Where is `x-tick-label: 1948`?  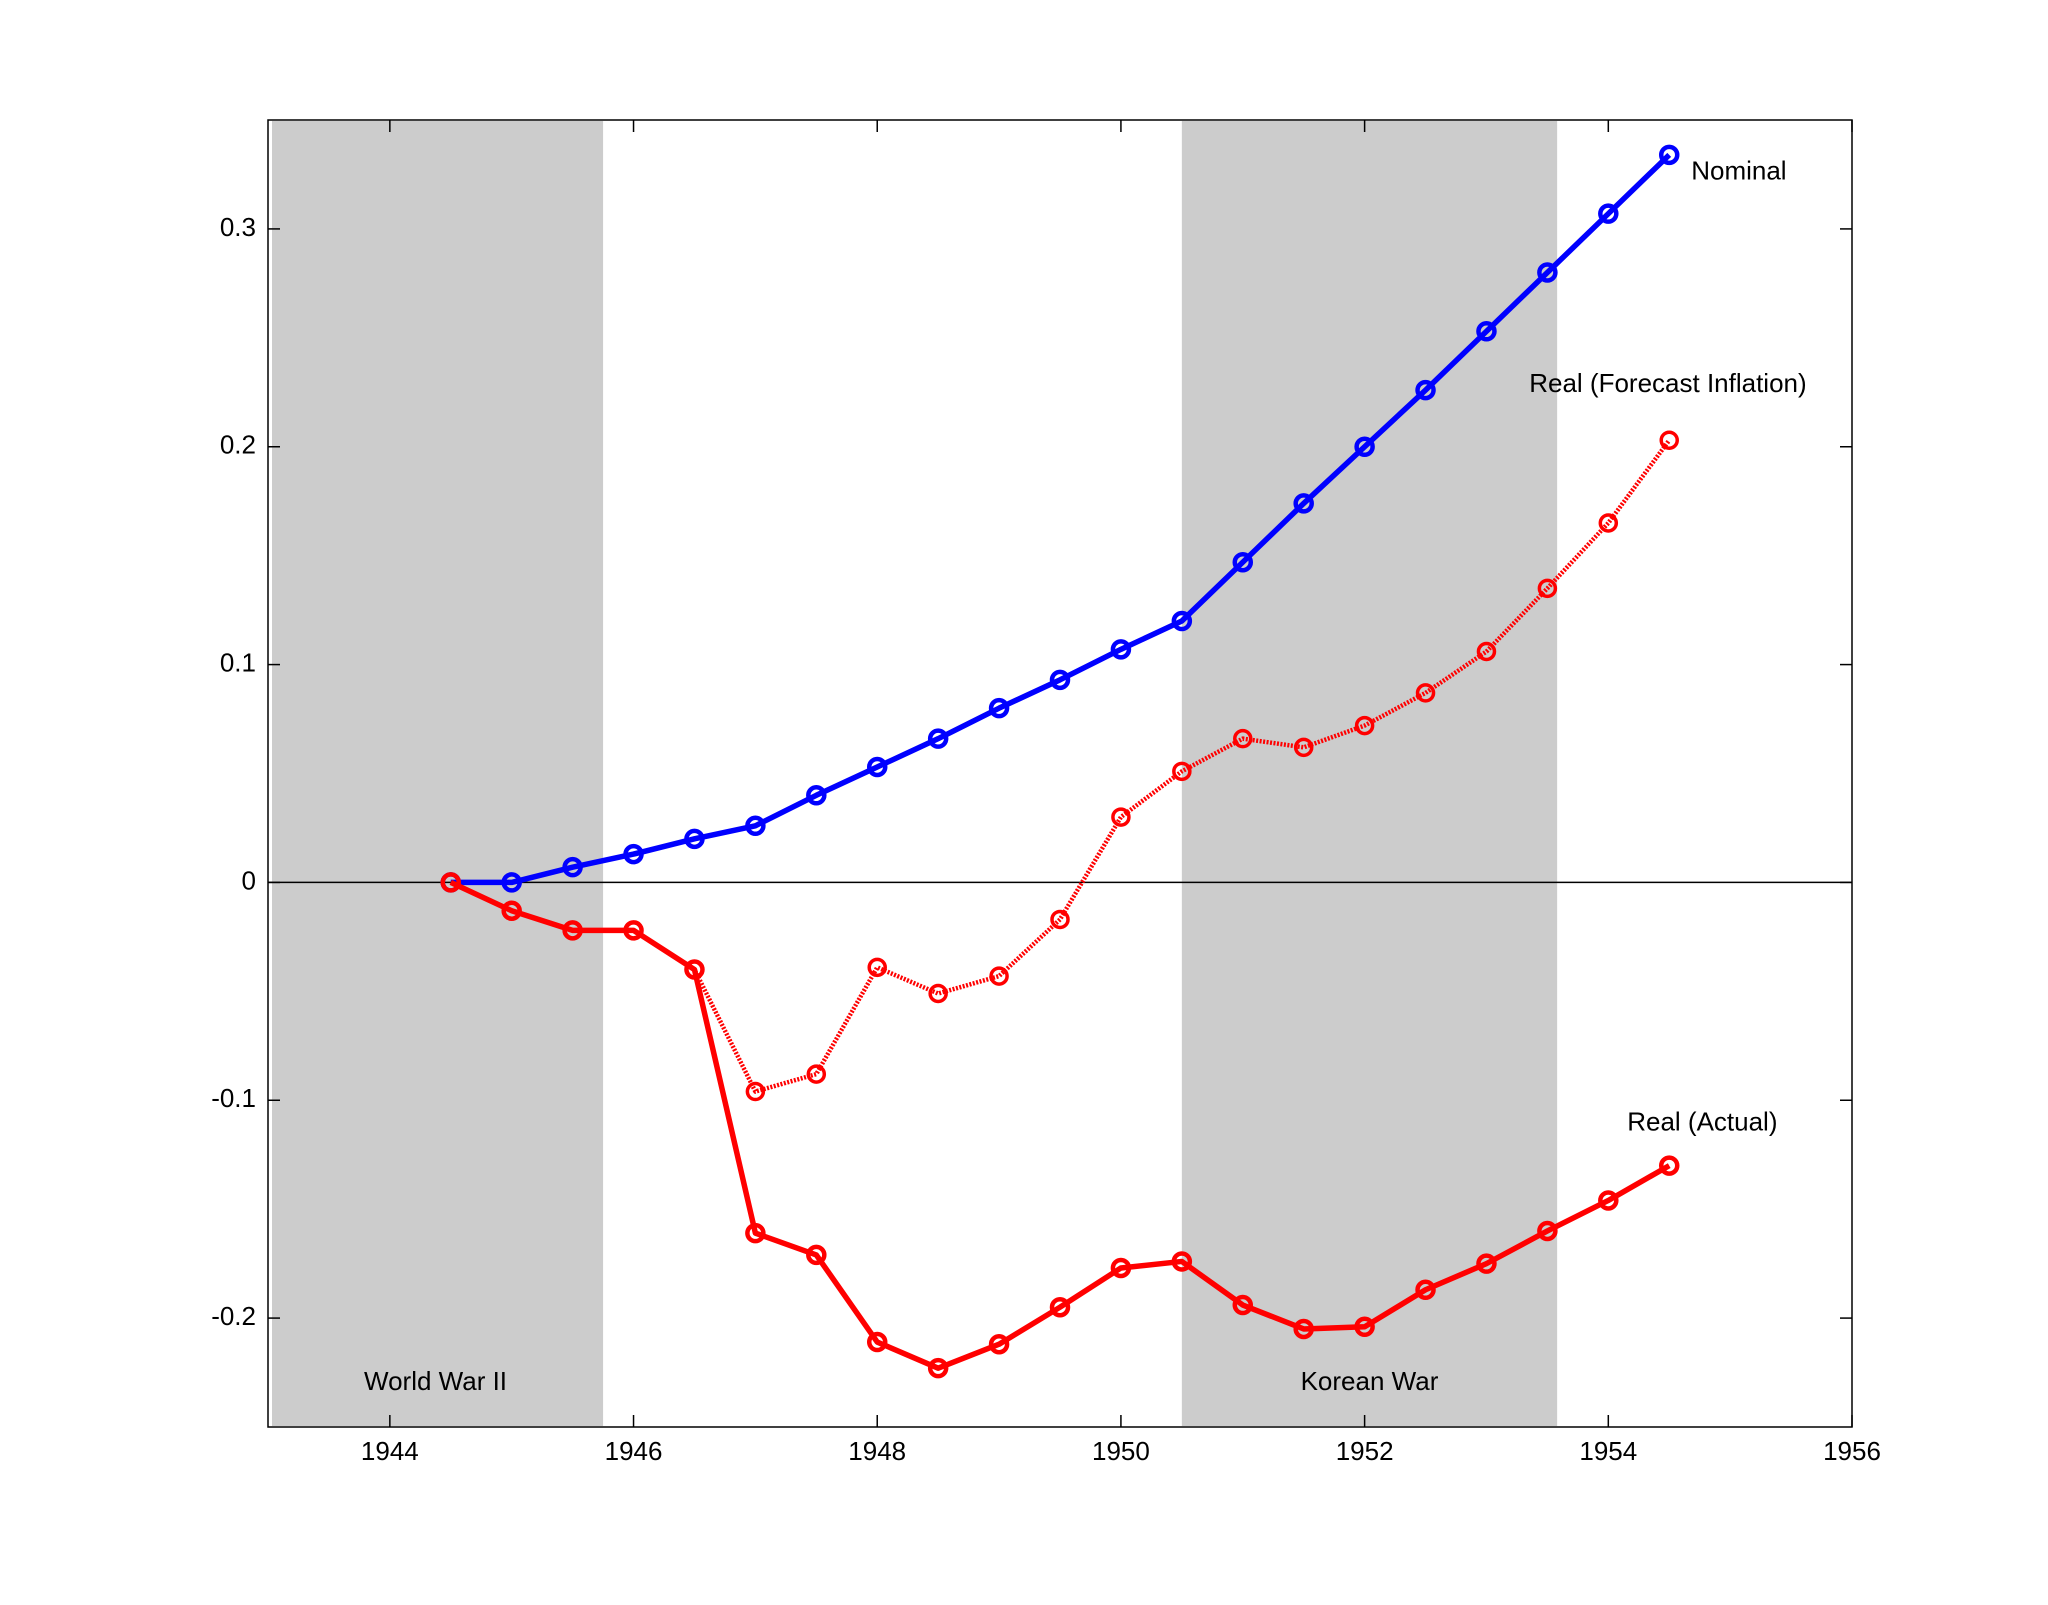 x-tick-label: 1948 is located at coordinates (877, 1451).